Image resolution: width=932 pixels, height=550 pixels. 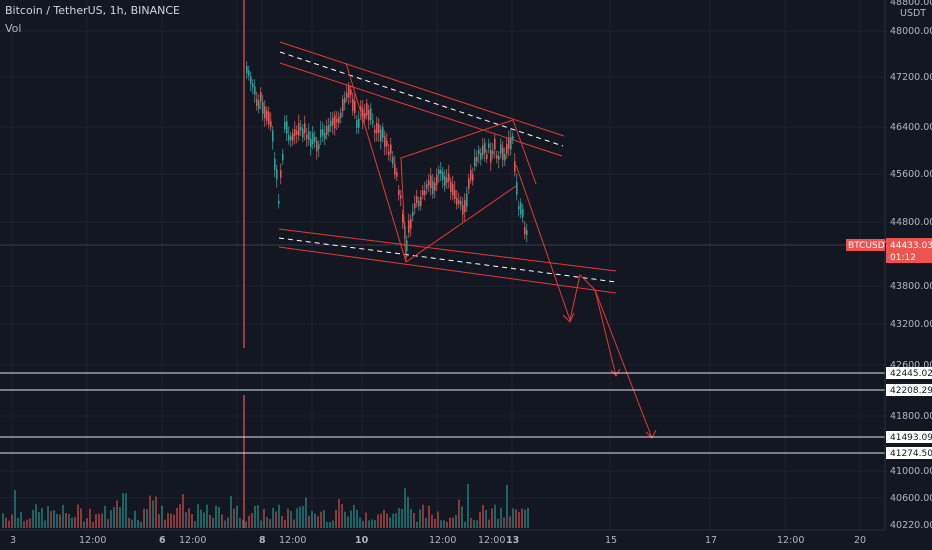 What do you see at coordinates (911, 365) in the screenshot?
I see `price-tick: 42600.00` at bounding box center [911, 365].